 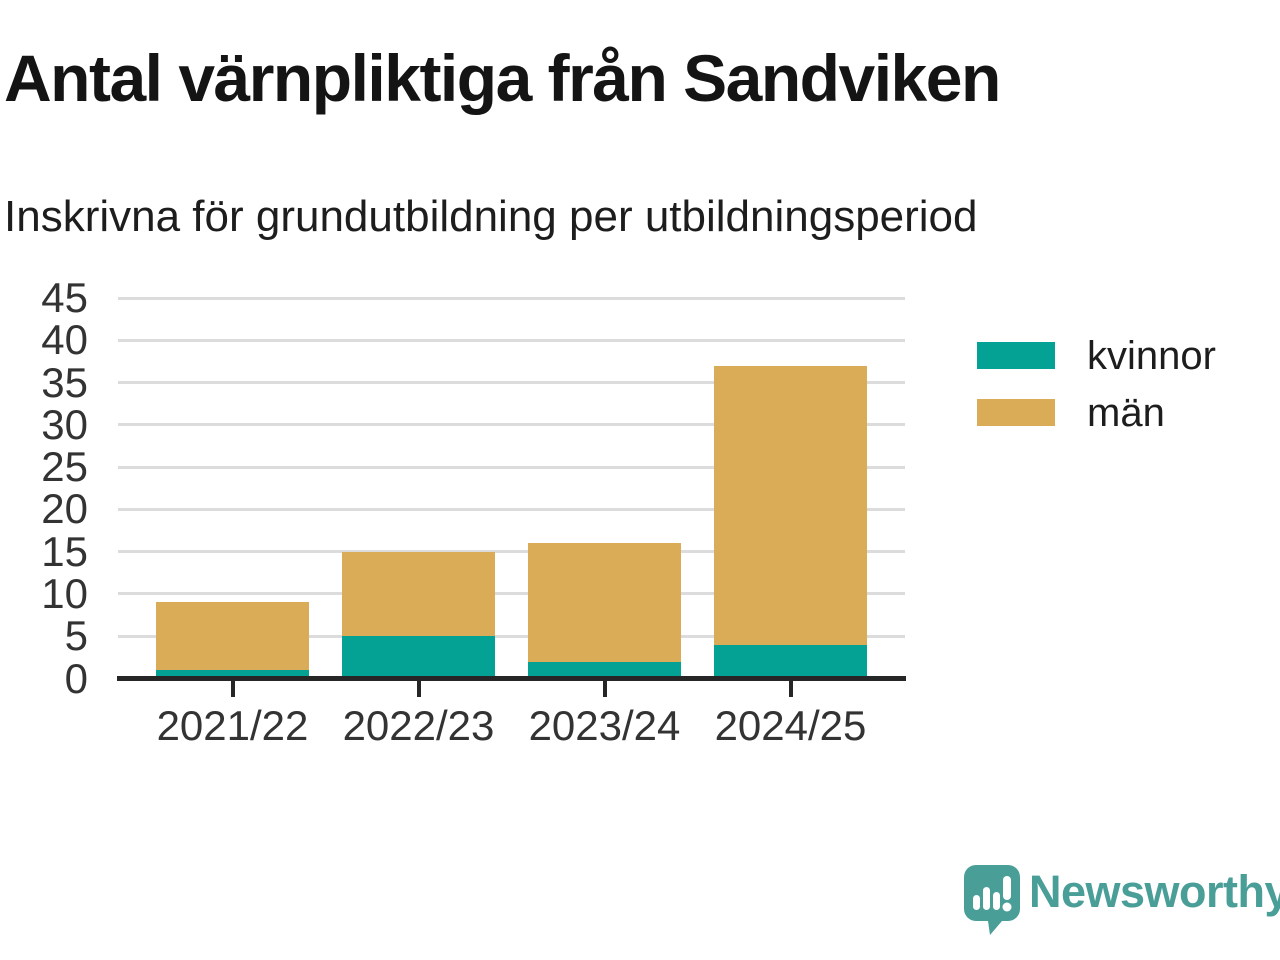 What do you see at coordinates (64, 551) in the screenshot?
I see `y-axis-tick-label: 15` at bounding box center [64, 551].